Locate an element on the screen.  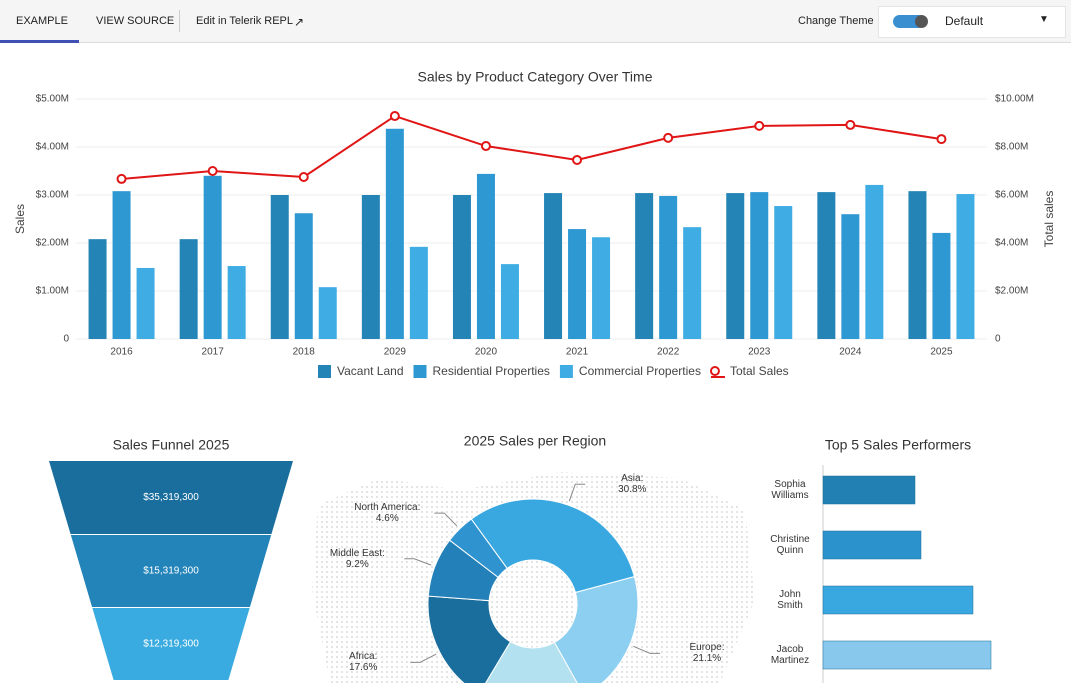
region-name: Asia: is located at coordinates (632, 479).